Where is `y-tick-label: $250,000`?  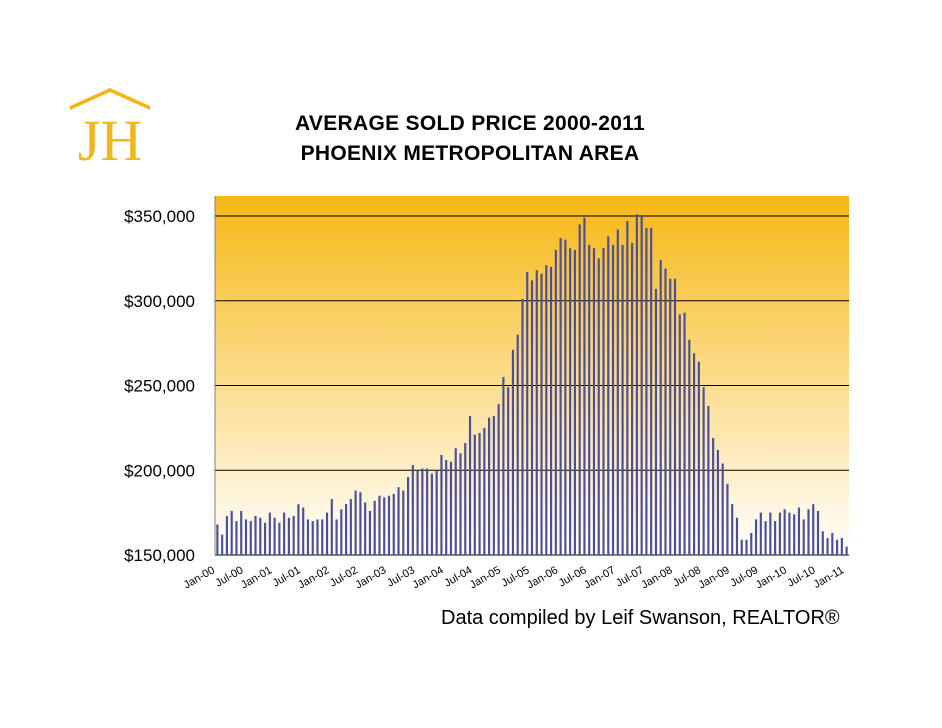 y-tick-label: $250,000 is located at coordinates (159, 386).